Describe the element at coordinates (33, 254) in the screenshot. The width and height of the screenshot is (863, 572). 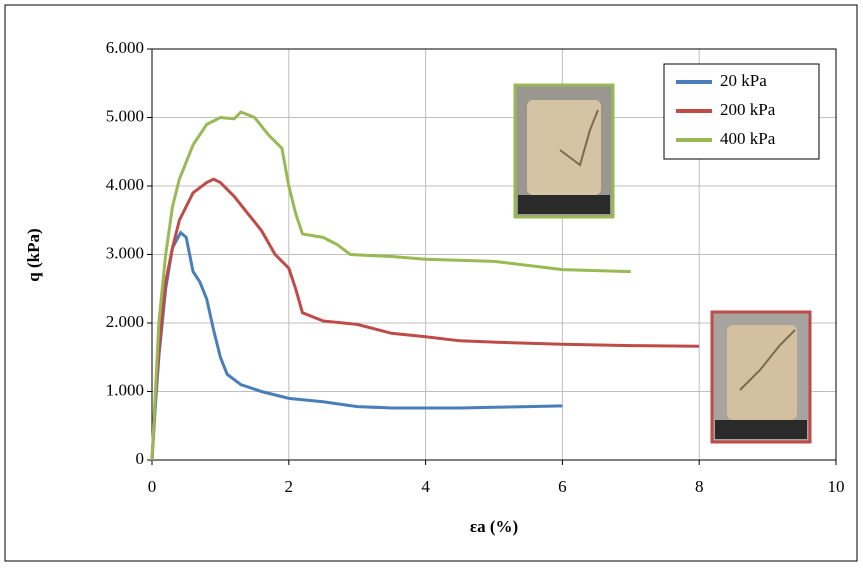
I see `y-axis-label: q (kPa)` at that location.